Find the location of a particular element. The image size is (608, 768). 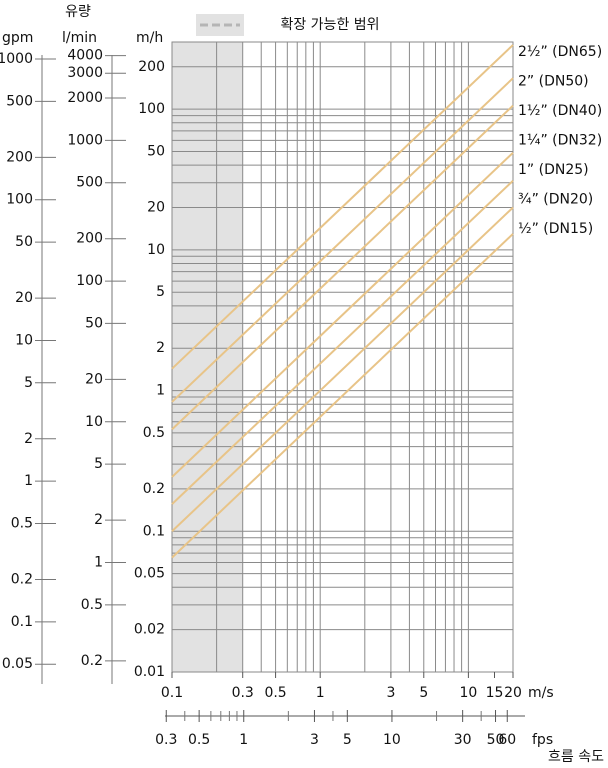

x2-tick-label: 5 is located at coordinates (347, 740).